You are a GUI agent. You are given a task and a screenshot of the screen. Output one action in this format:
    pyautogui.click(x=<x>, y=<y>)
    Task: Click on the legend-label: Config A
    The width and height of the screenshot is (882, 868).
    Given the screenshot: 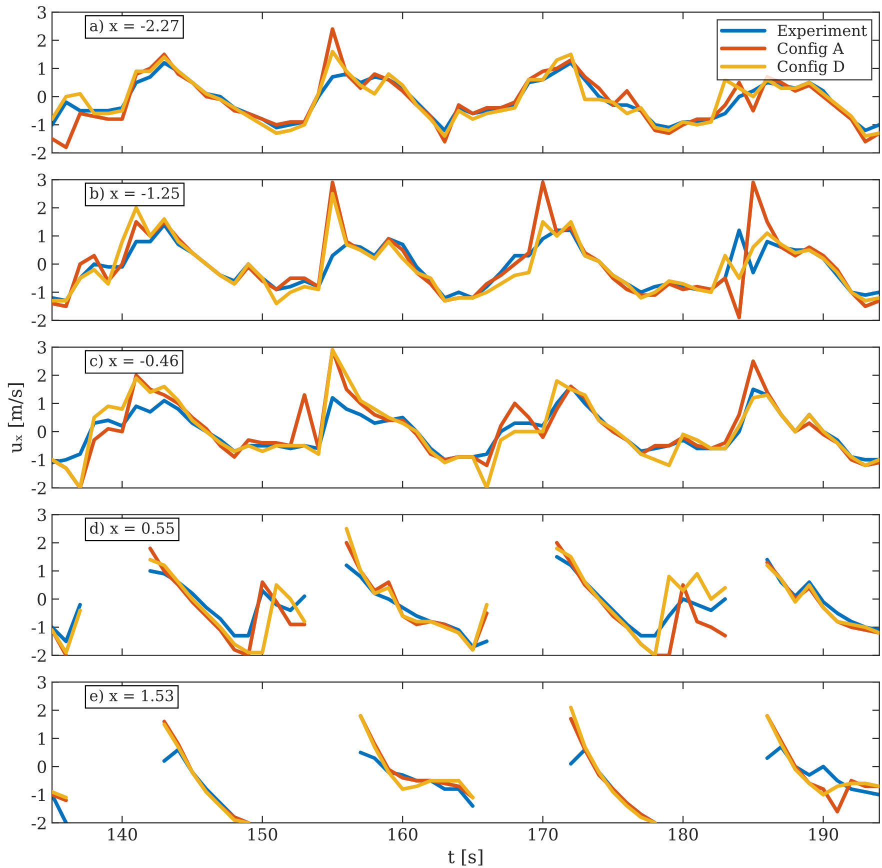 What is the action you would take?
    pyautogui.click(x=811, y=50)
    